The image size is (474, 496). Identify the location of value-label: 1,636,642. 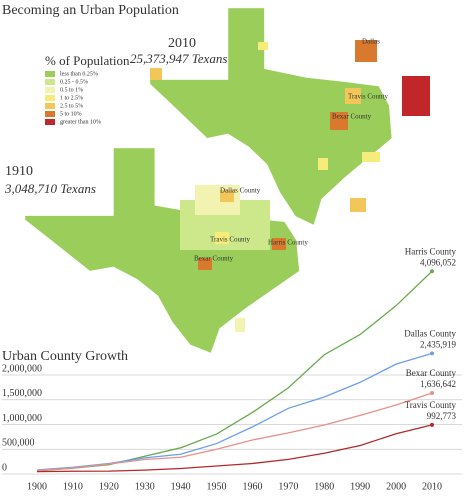
(438, 384).